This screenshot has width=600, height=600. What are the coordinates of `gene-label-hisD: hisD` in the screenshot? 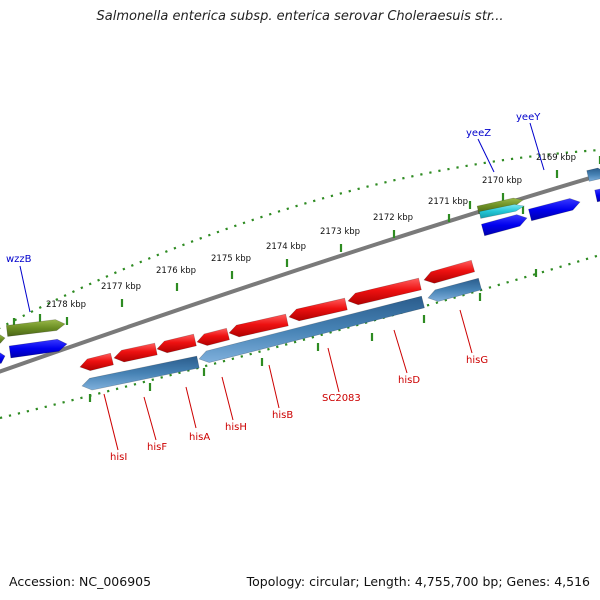 It's located at (409, 380).